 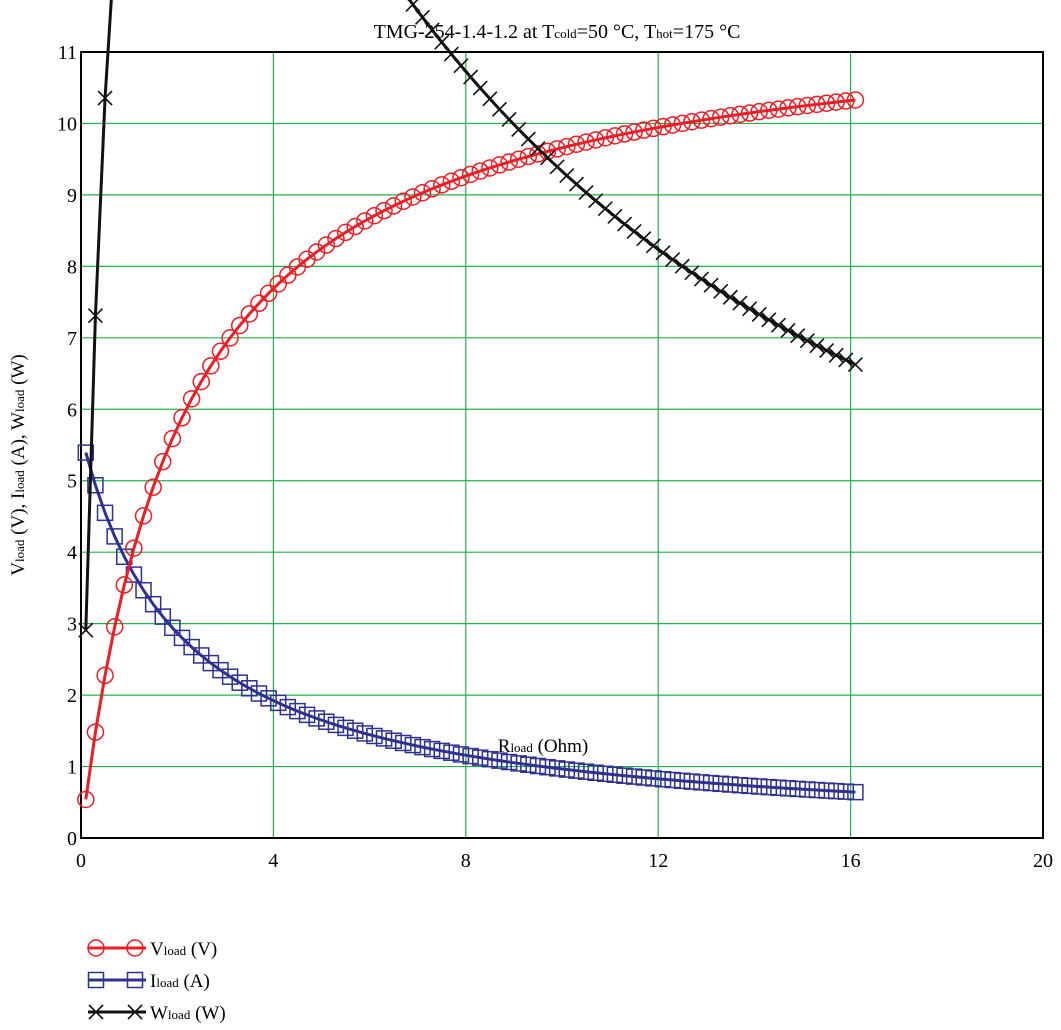 I want to click on y-tick-label: 0, so click(x=72, y=839).